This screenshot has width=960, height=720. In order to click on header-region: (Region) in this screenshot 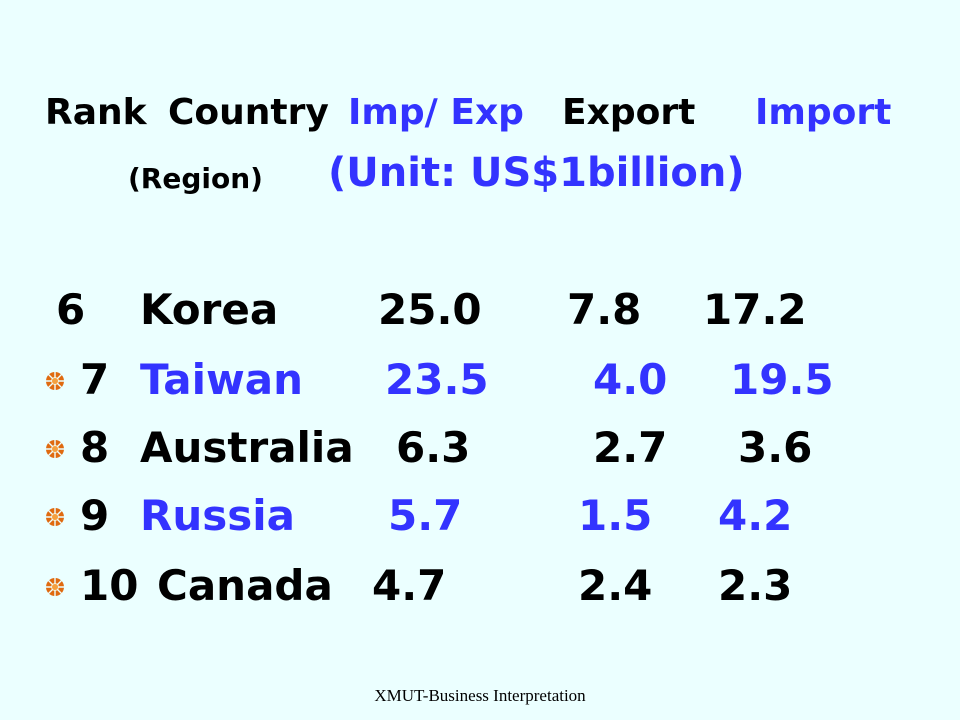, I will do `click(195, 178)`.